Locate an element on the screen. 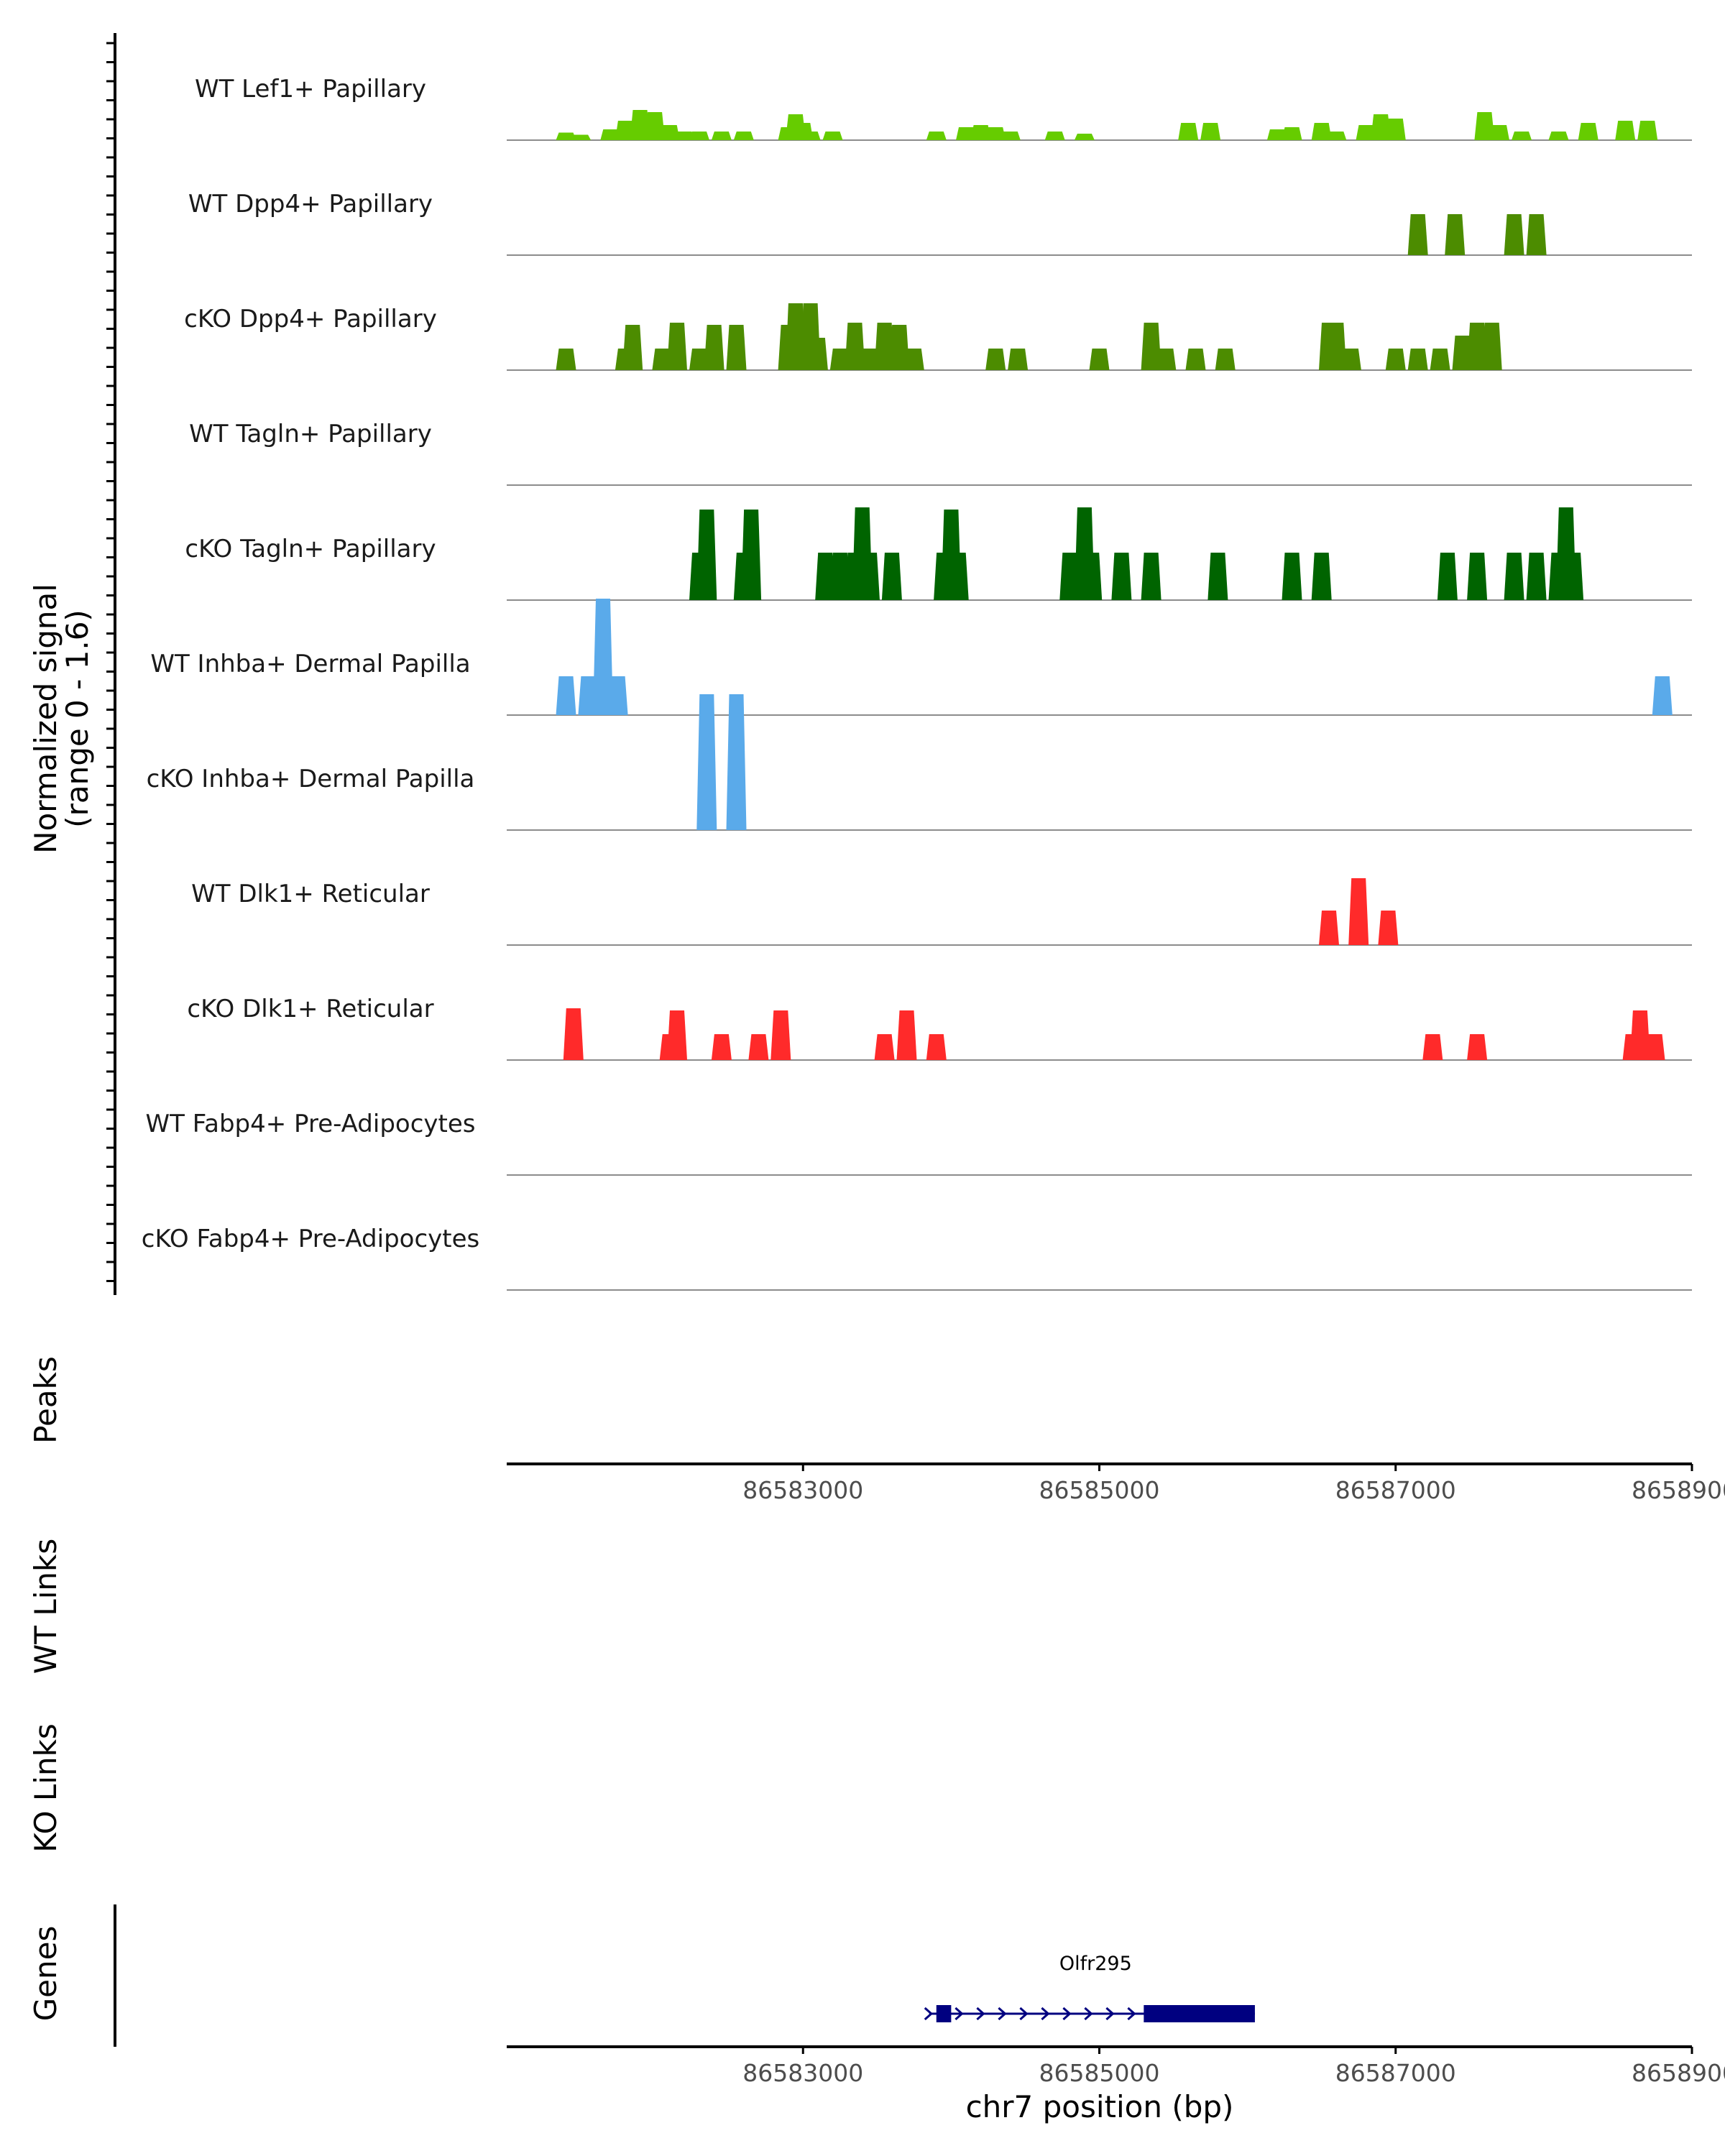 The image size is (1725, 2156). signal-y-axis-title: Normalized signal is located at coordinates (45, 719).